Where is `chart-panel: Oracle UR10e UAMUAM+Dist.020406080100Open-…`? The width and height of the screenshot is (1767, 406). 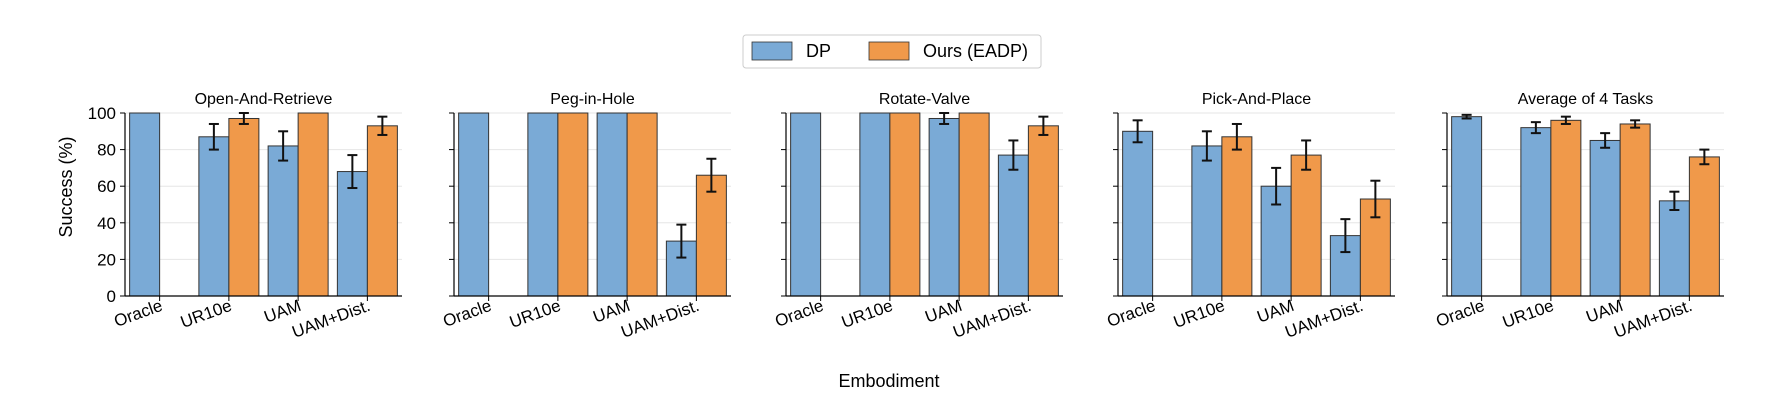 chart-panel: Oracle UR10e UAMUAM+Dist.020406080100Open-… is located at coordinates (245, 216).